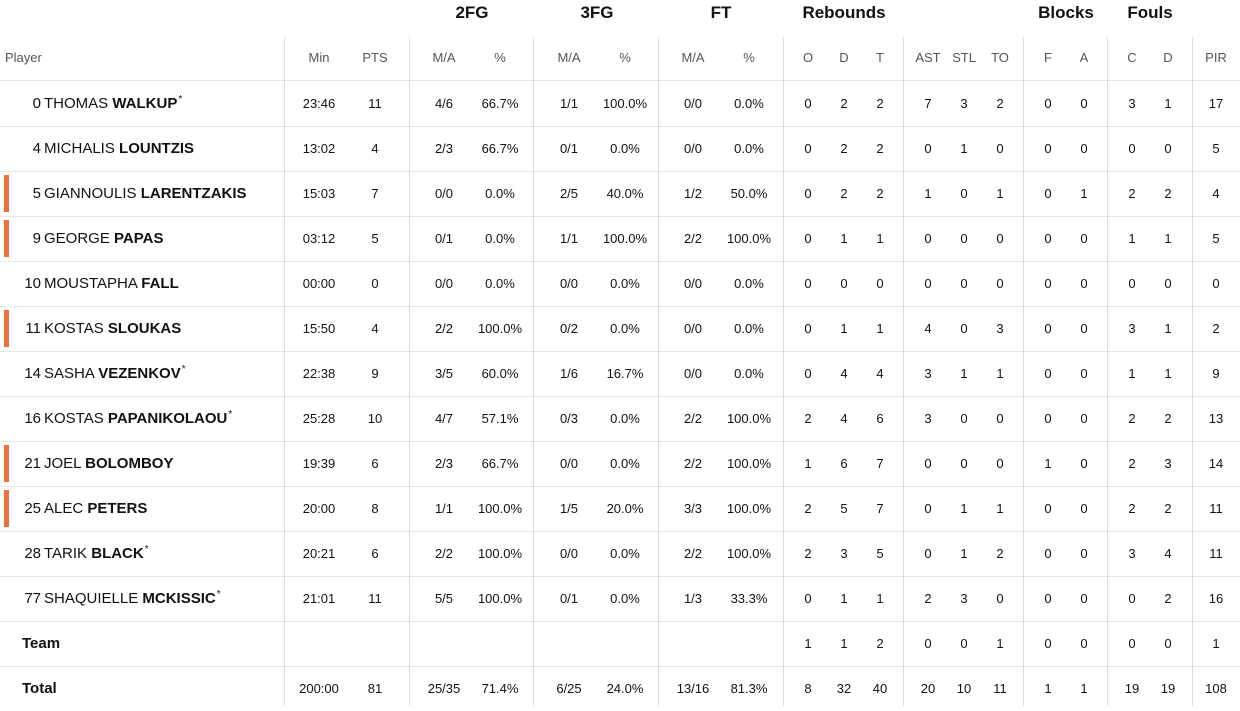  What do you see at coordinates (928, 328) in the screenshot?
I see `stat-cell-ast: 4` at bounding box center [928, 328].